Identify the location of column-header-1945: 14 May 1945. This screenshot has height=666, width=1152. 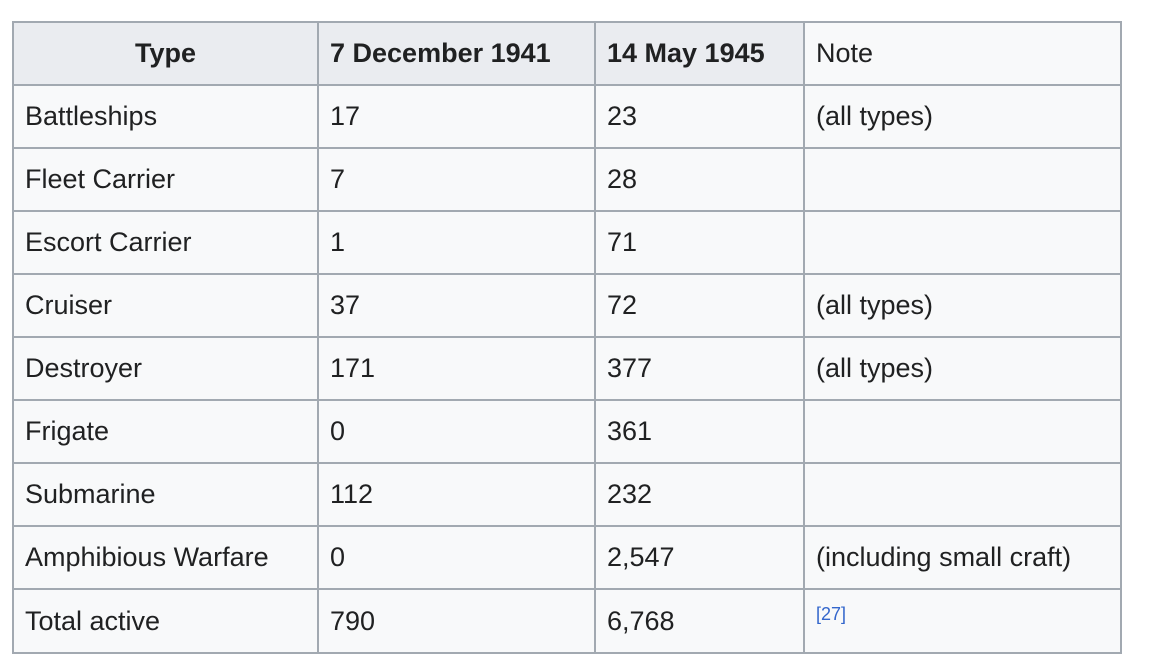
(699, 53).